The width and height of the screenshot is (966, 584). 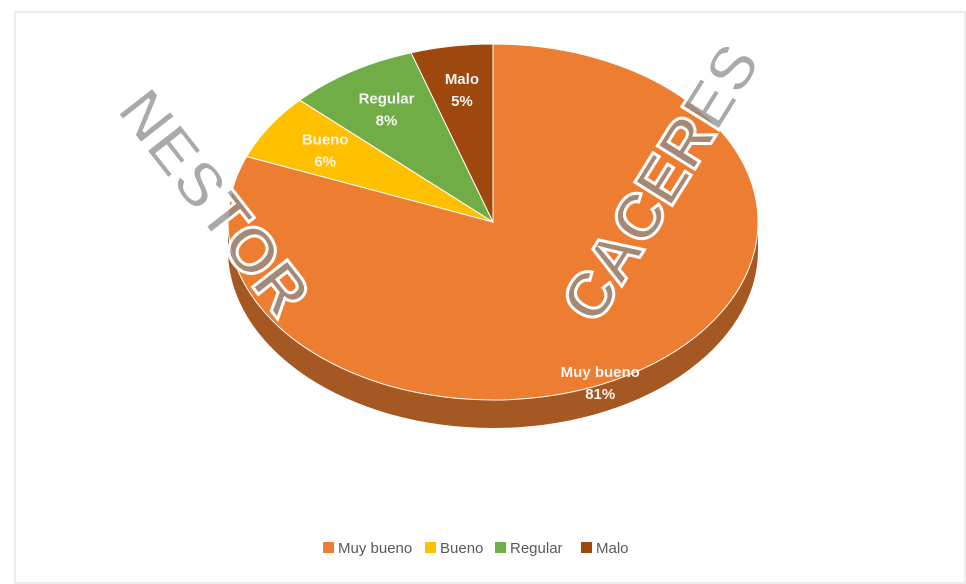 What do you see at coordinates (325, 139) in the screenshot?
I see `data-label-name: Bueno` at bounding box center [325, 139].